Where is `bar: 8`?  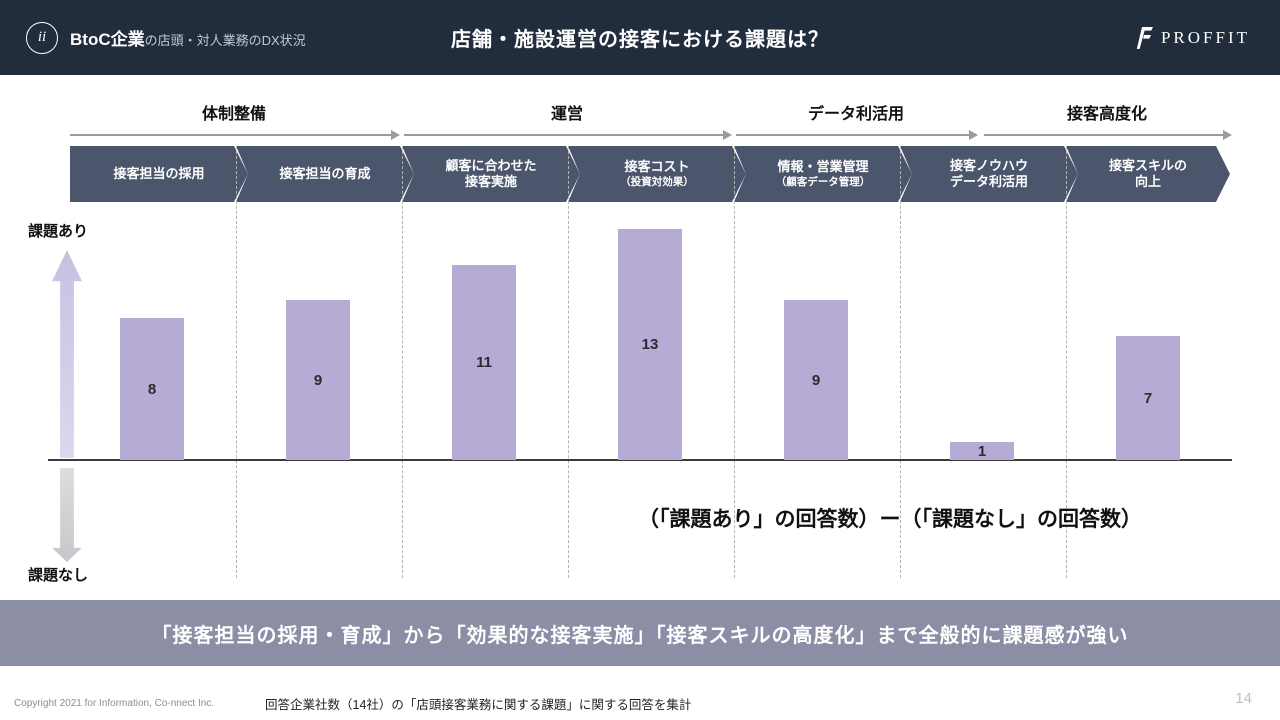
bar: 8 is located at coordinates (152, 389).